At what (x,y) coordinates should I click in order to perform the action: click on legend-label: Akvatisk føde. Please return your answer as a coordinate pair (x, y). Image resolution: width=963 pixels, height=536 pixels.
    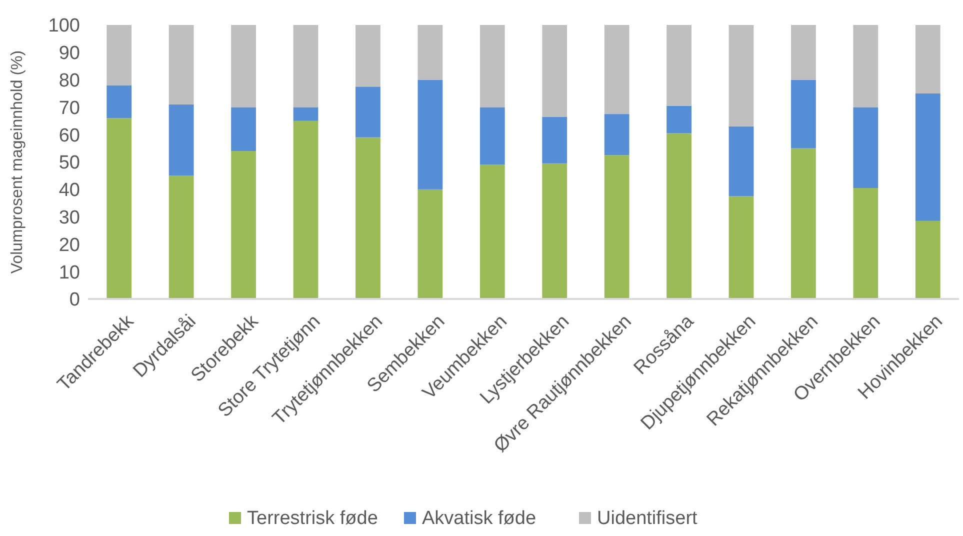
    Looking at the image, I should click on (479, 518).